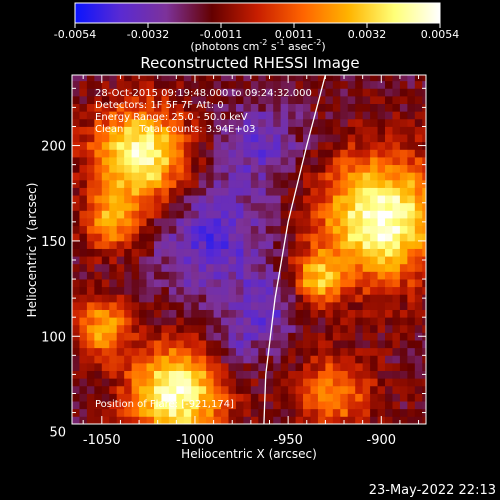 The image size is (500, 500). What do you see at coordinates (367, 34) in the screenshot?
I see `colorbar-tick-label: 0.0032` at bounding box center [367, 34].